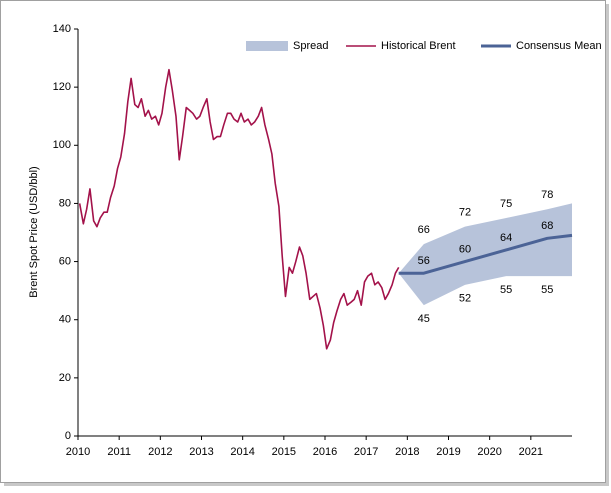 The height and width of the screenshot is (493, 611). What do you see at coordinates (424, 319) in the screenshot?
I see `lower-label: 45` at bounding box center [424, 319].